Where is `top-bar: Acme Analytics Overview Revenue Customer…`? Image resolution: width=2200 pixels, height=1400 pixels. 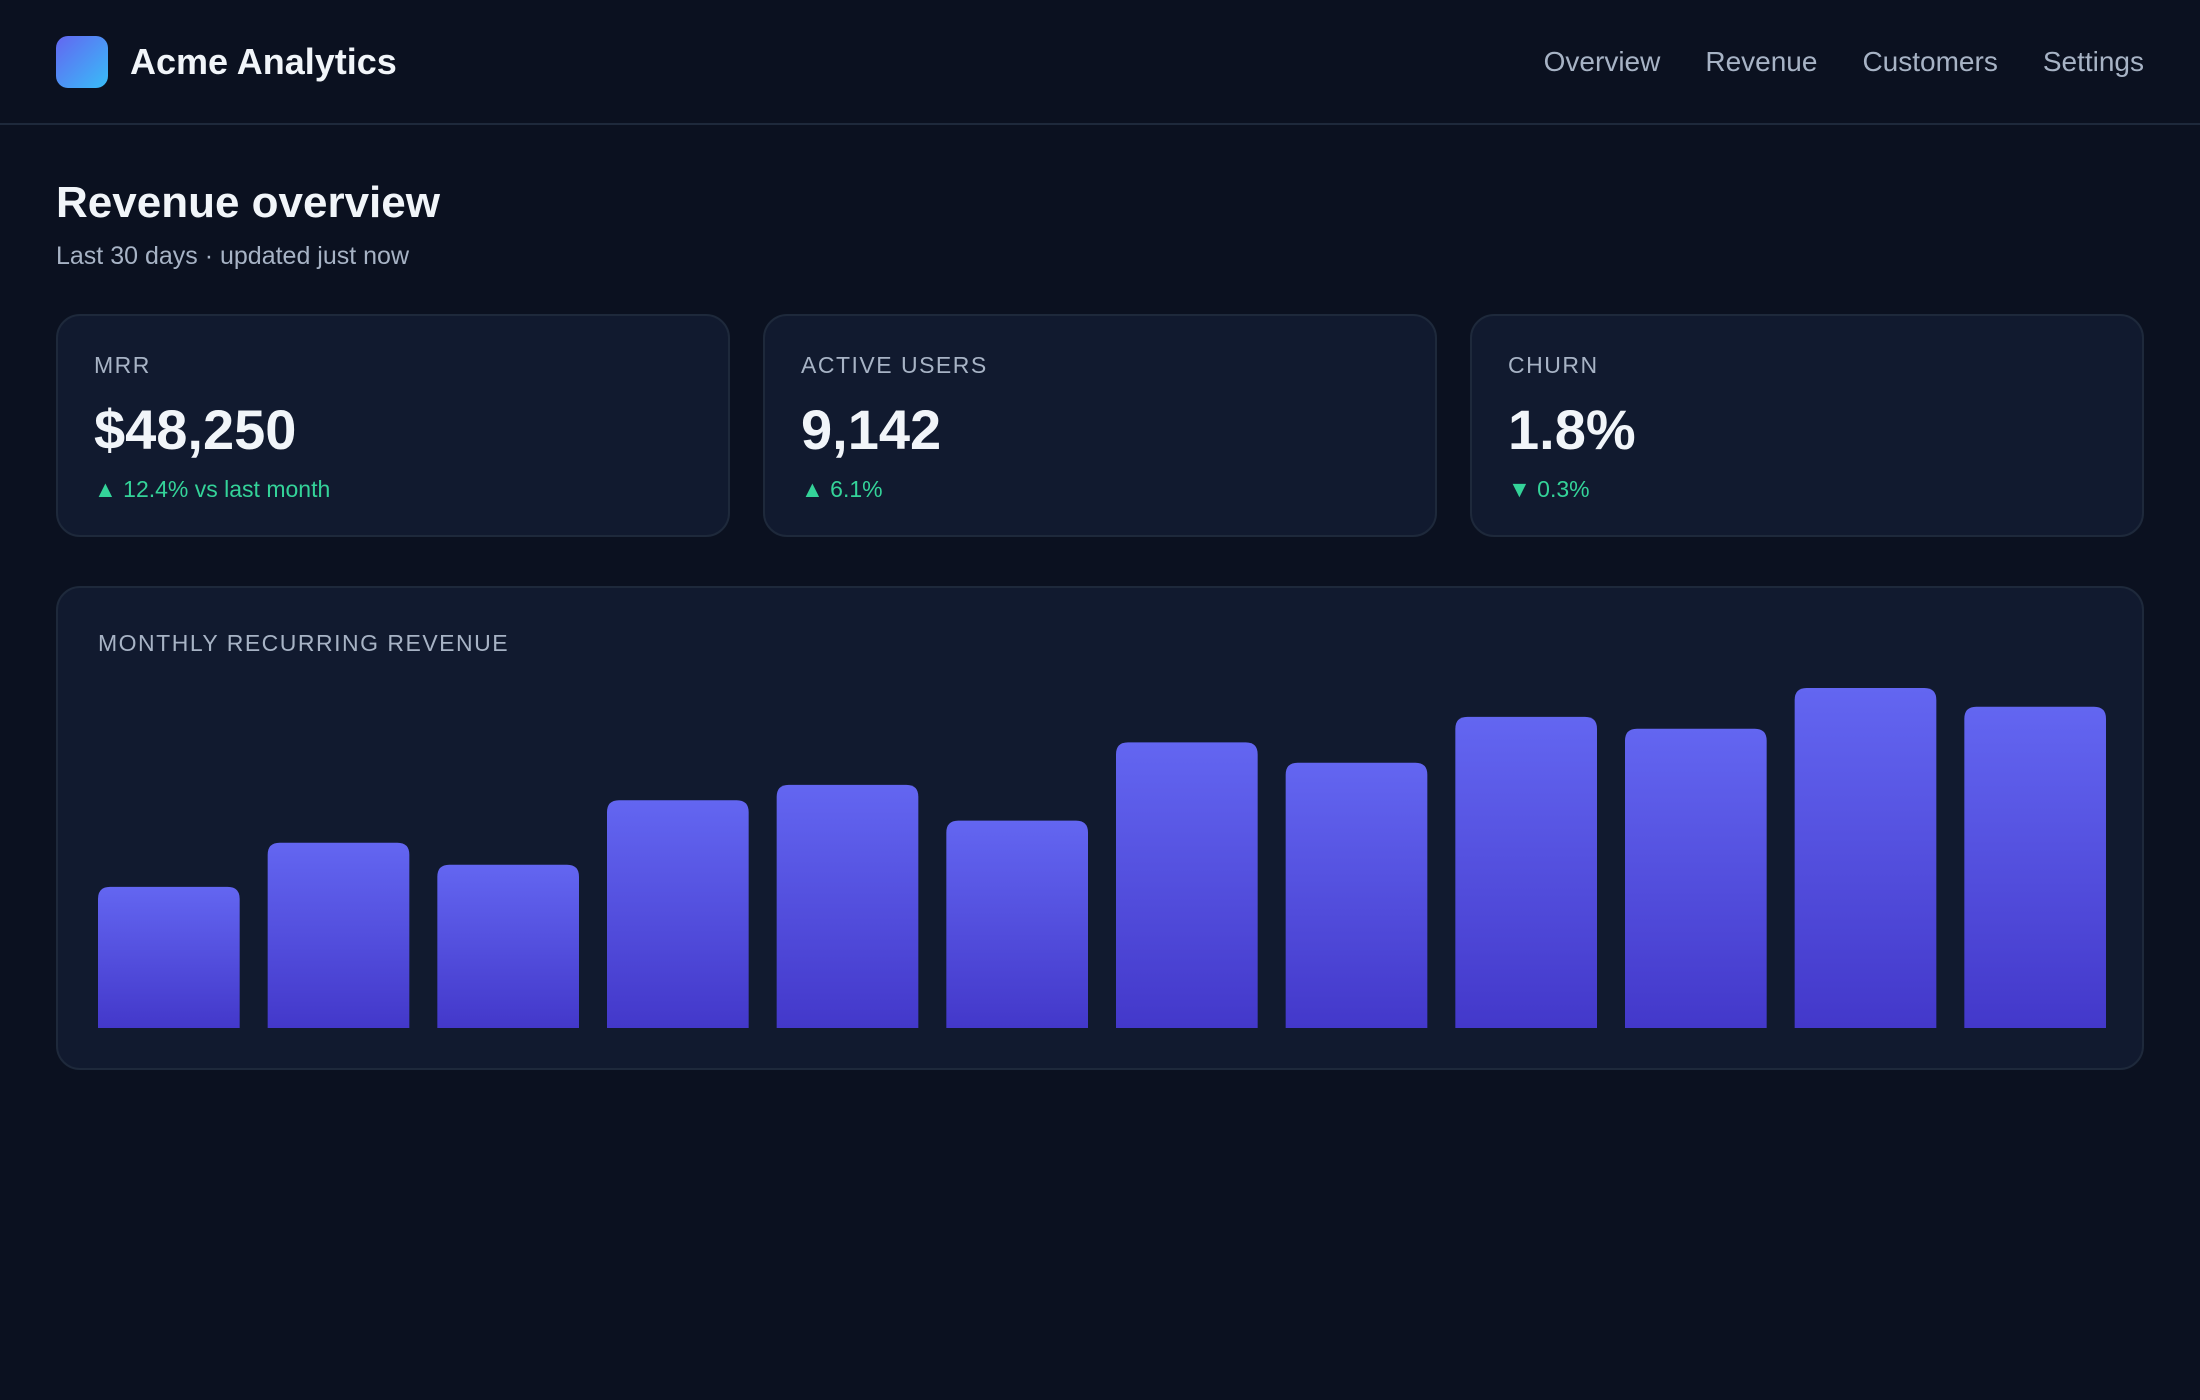
top-bar: Acme Analytics Overview Revenue Customer… is located at coordinates (1100, 62).